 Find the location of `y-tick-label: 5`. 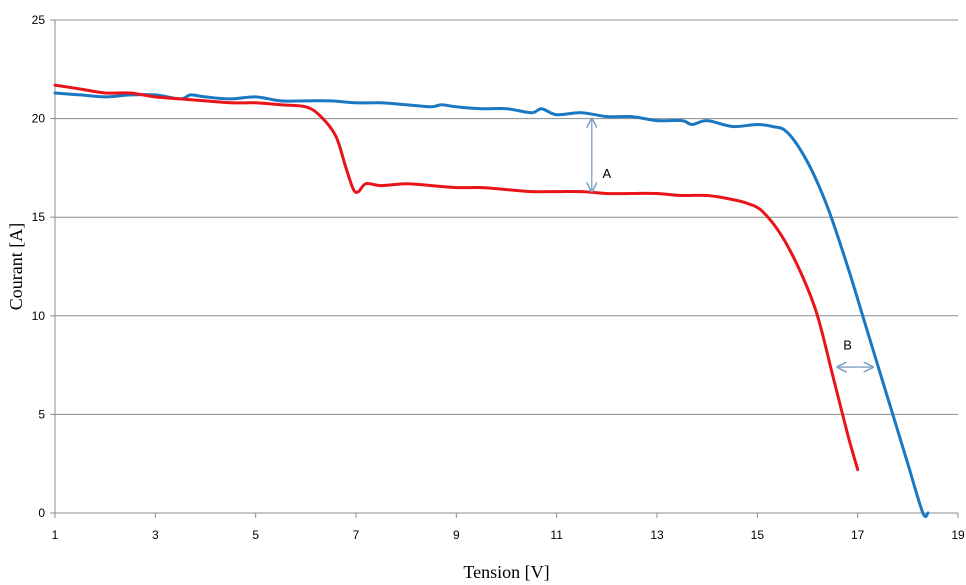

y-tick-label: 5 is located at coordinates (41, 414).